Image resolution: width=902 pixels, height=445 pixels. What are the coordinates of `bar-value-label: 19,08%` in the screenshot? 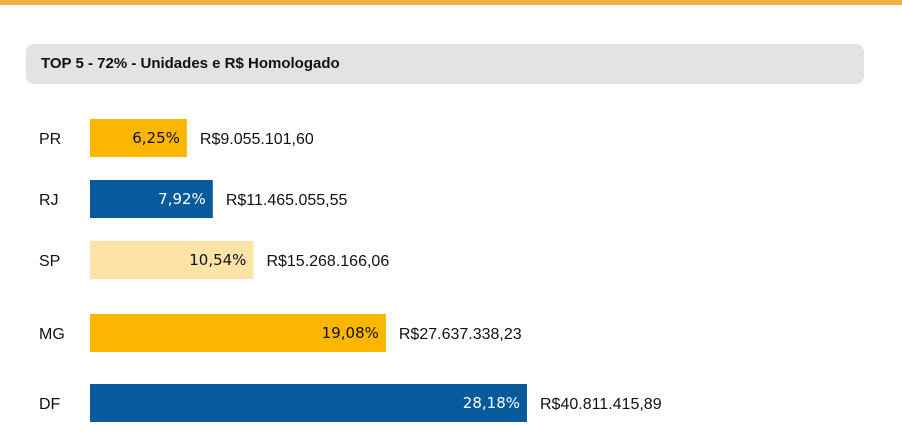 It's located at (350, 333).